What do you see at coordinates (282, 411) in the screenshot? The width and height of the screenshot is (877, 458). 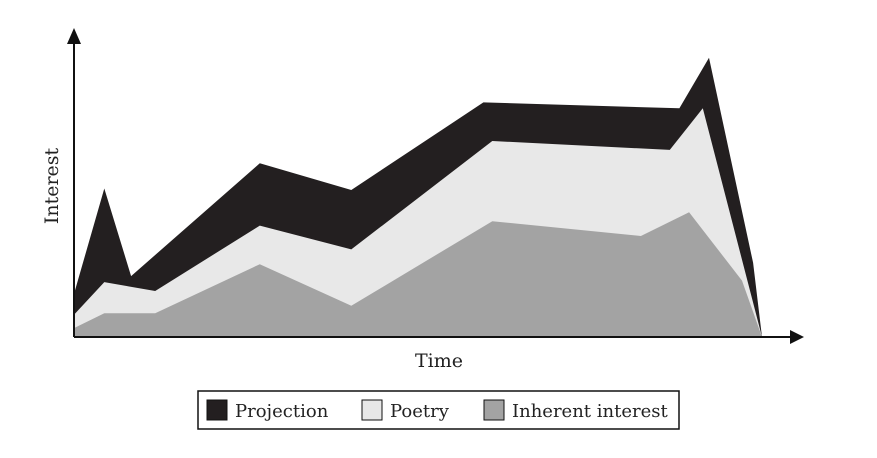 I see `legend-label-projection: Projection` at bounding box center [282, 411].